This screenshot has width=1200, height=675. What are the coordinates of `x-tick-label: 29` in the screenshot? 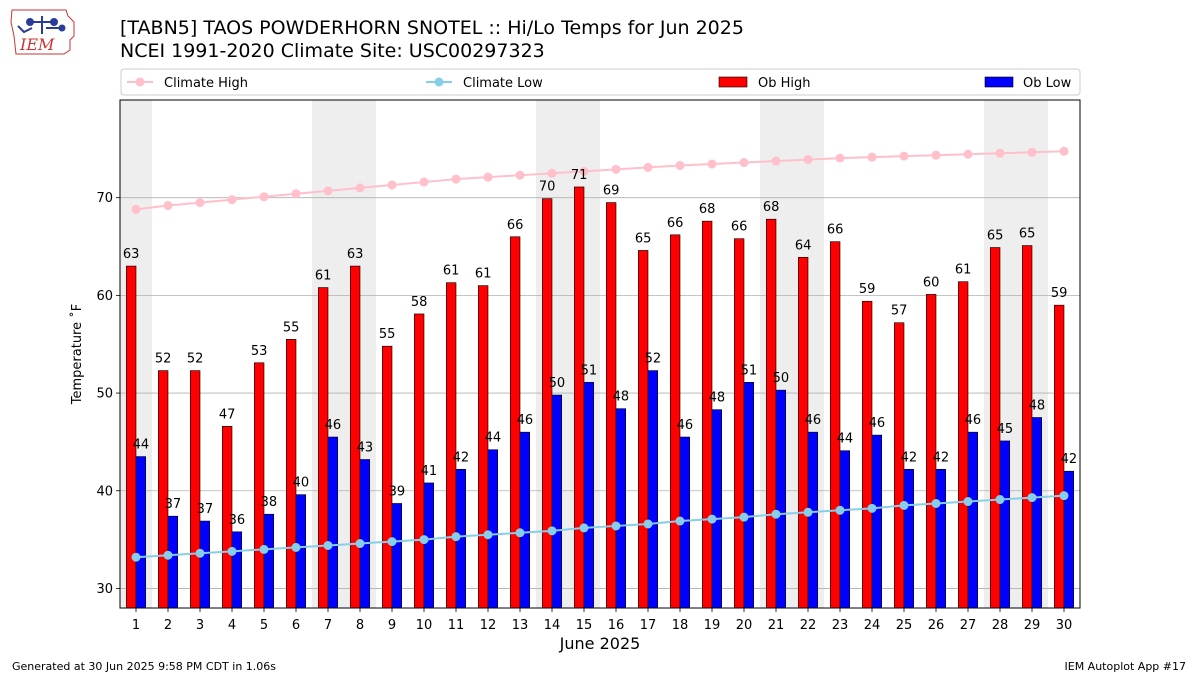 It's located at (1032, 625).